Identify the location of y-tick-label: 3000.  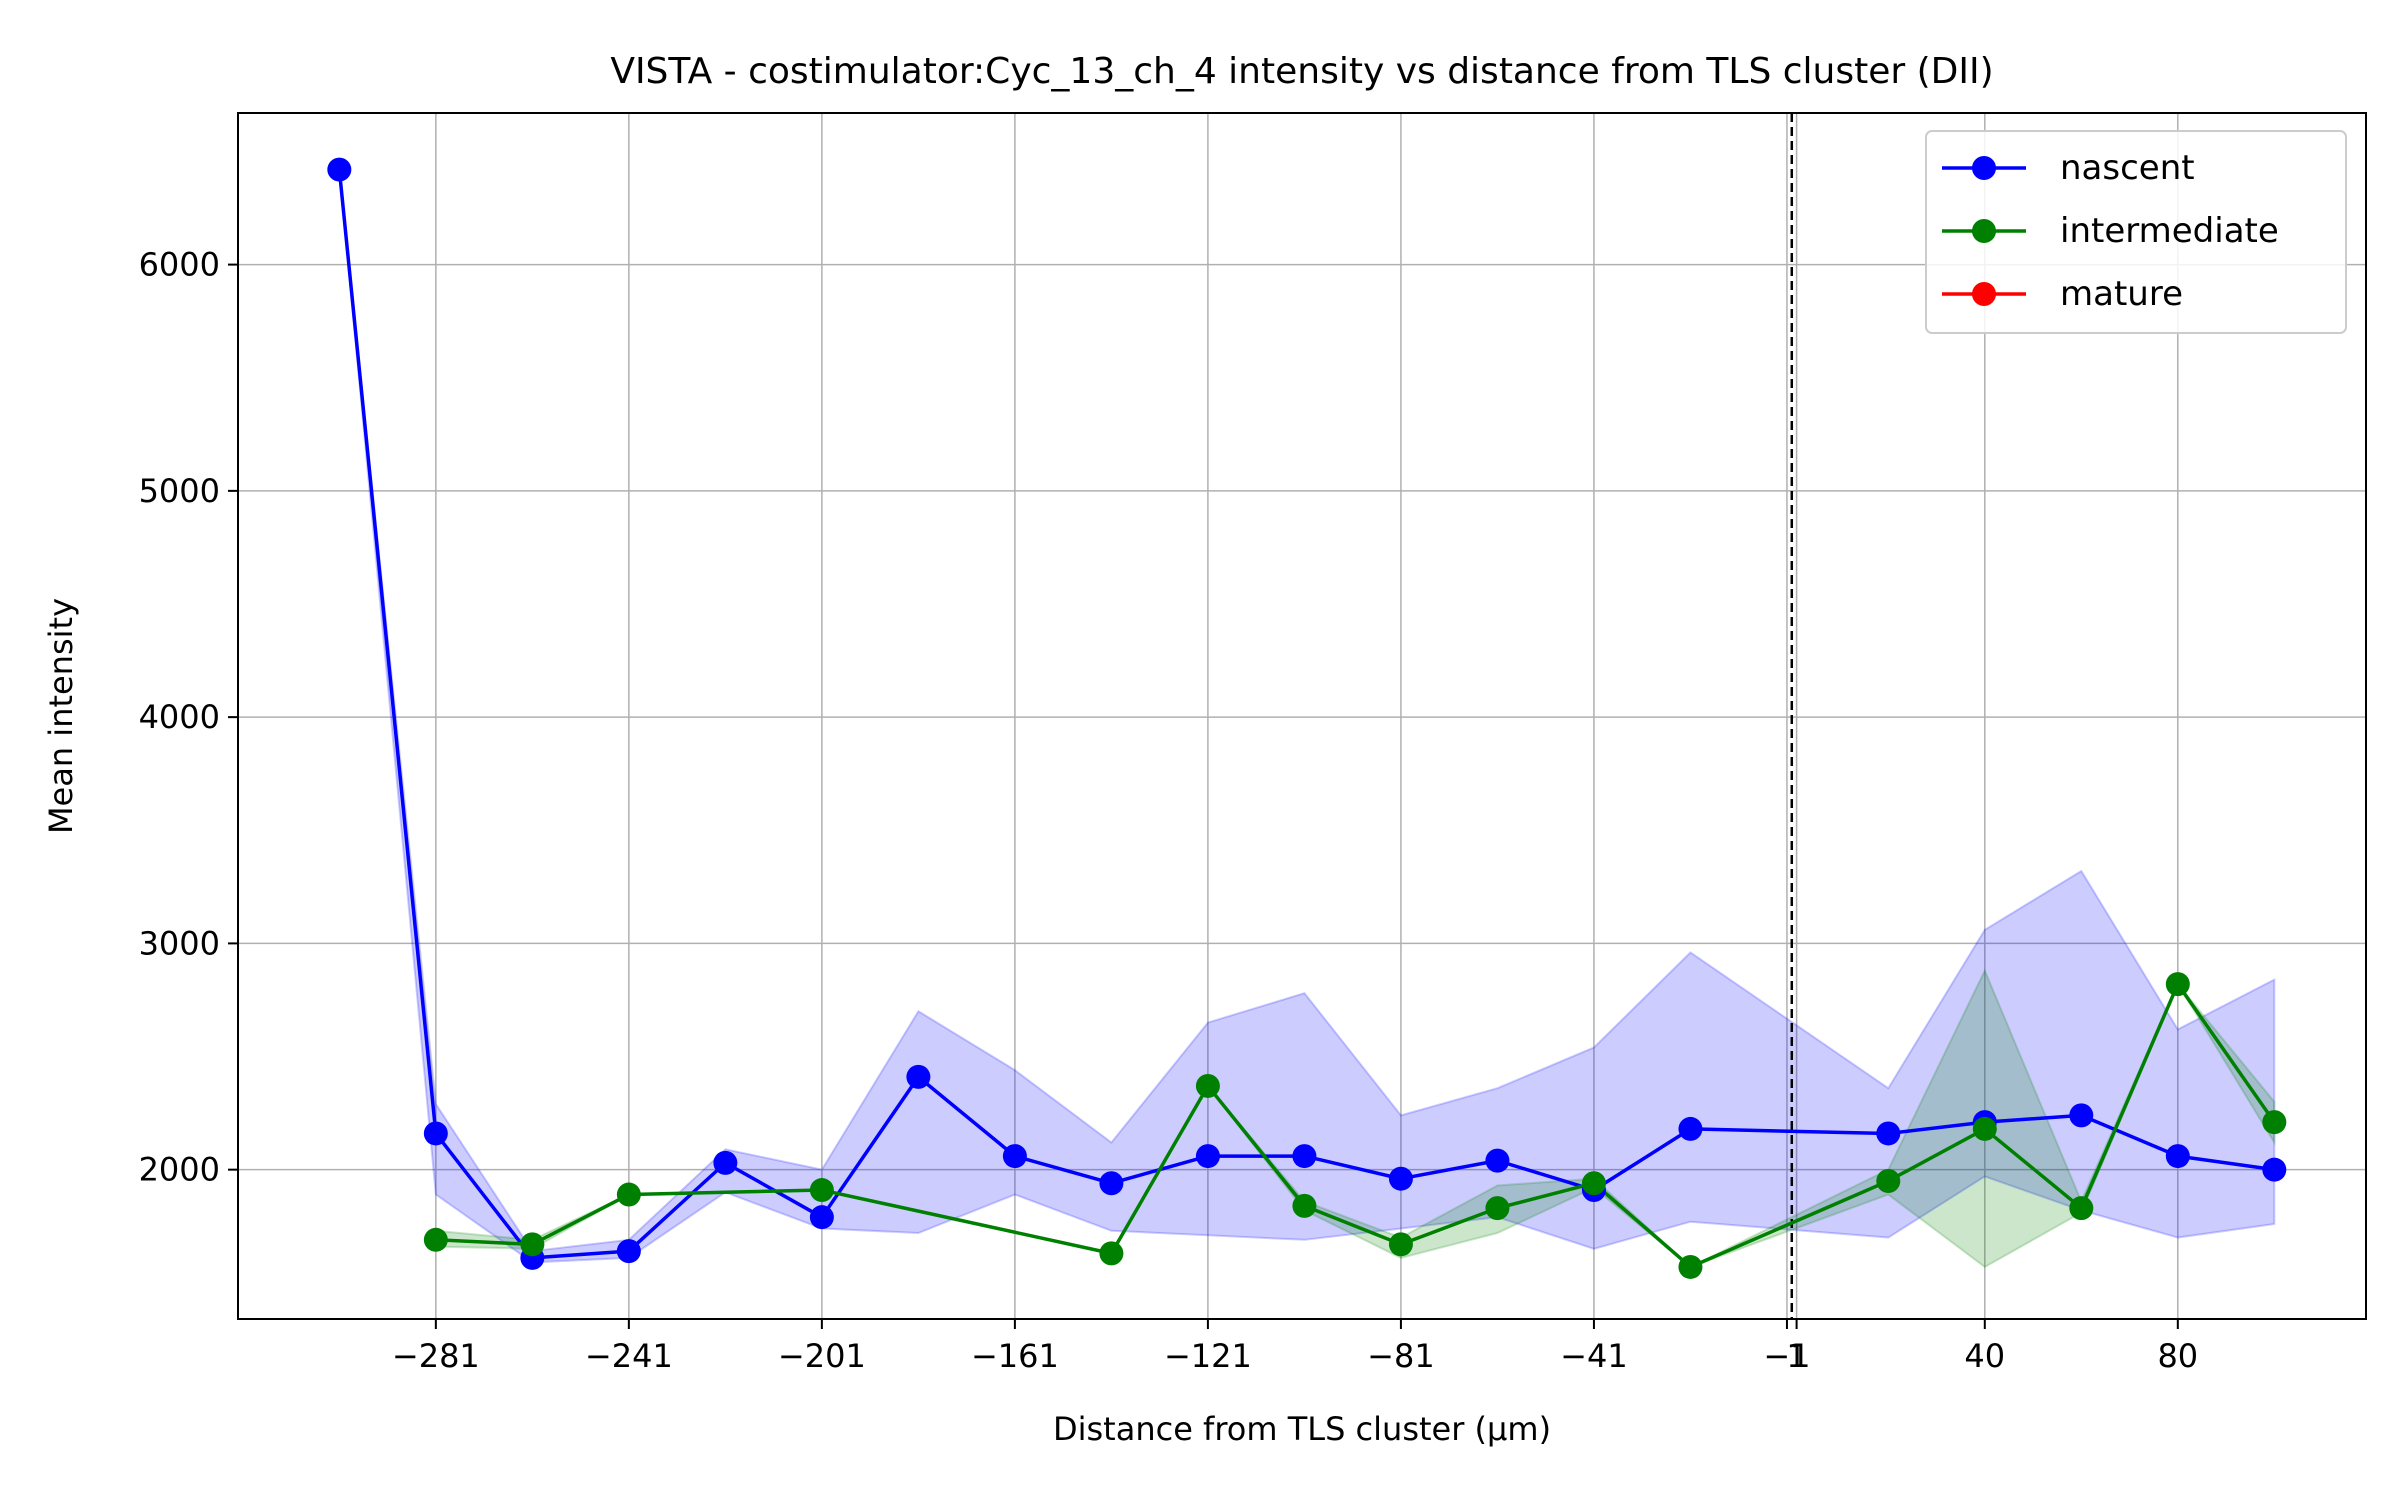
(179, 943).